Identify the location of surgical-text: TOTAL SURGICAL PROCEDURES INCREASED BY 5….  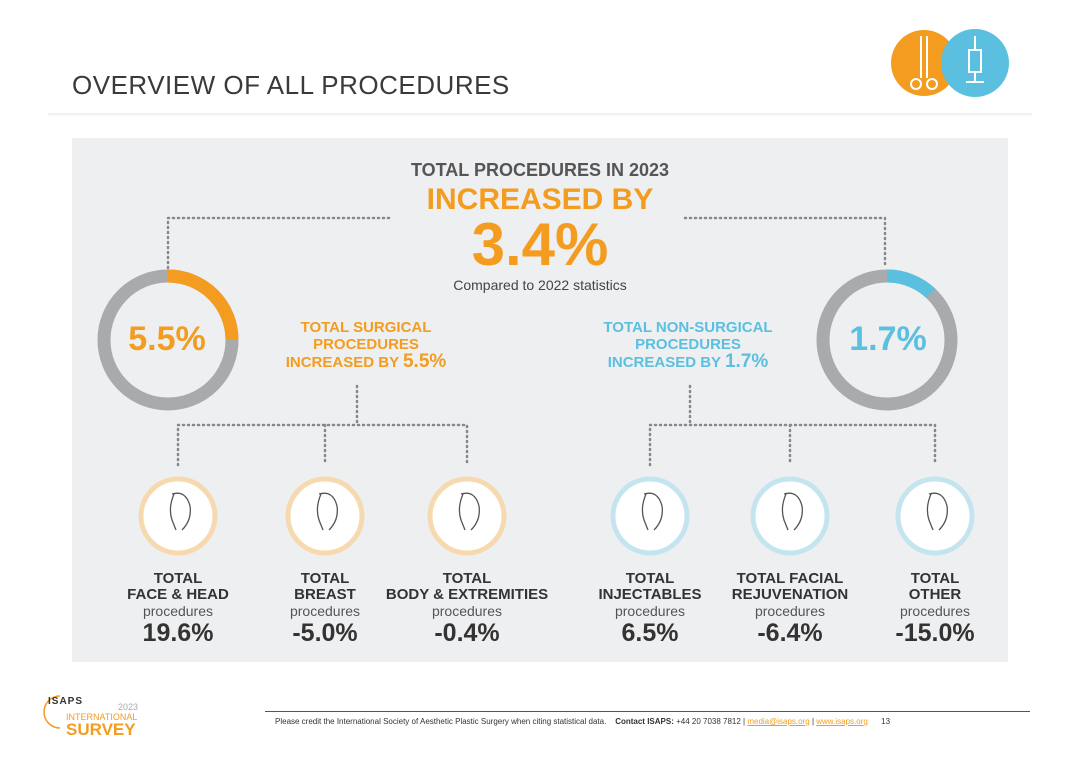
(366, 345).